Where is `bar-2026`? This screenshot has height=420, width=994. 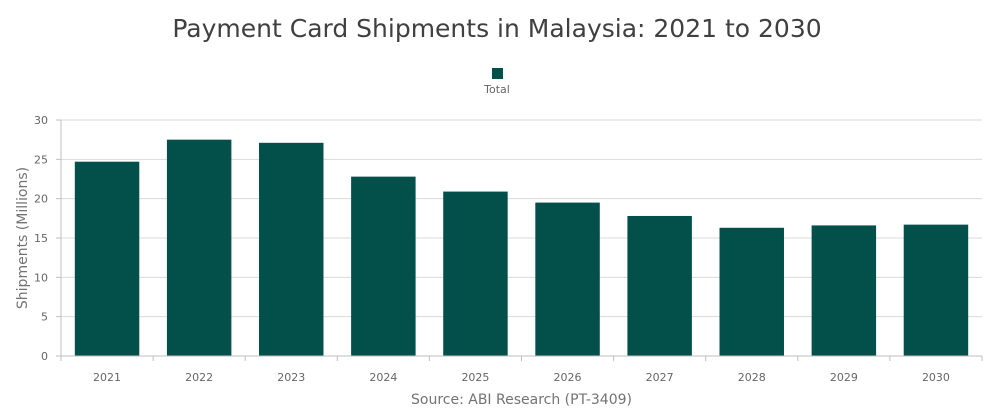
bar-2026 is located at coordinates (567, 279).